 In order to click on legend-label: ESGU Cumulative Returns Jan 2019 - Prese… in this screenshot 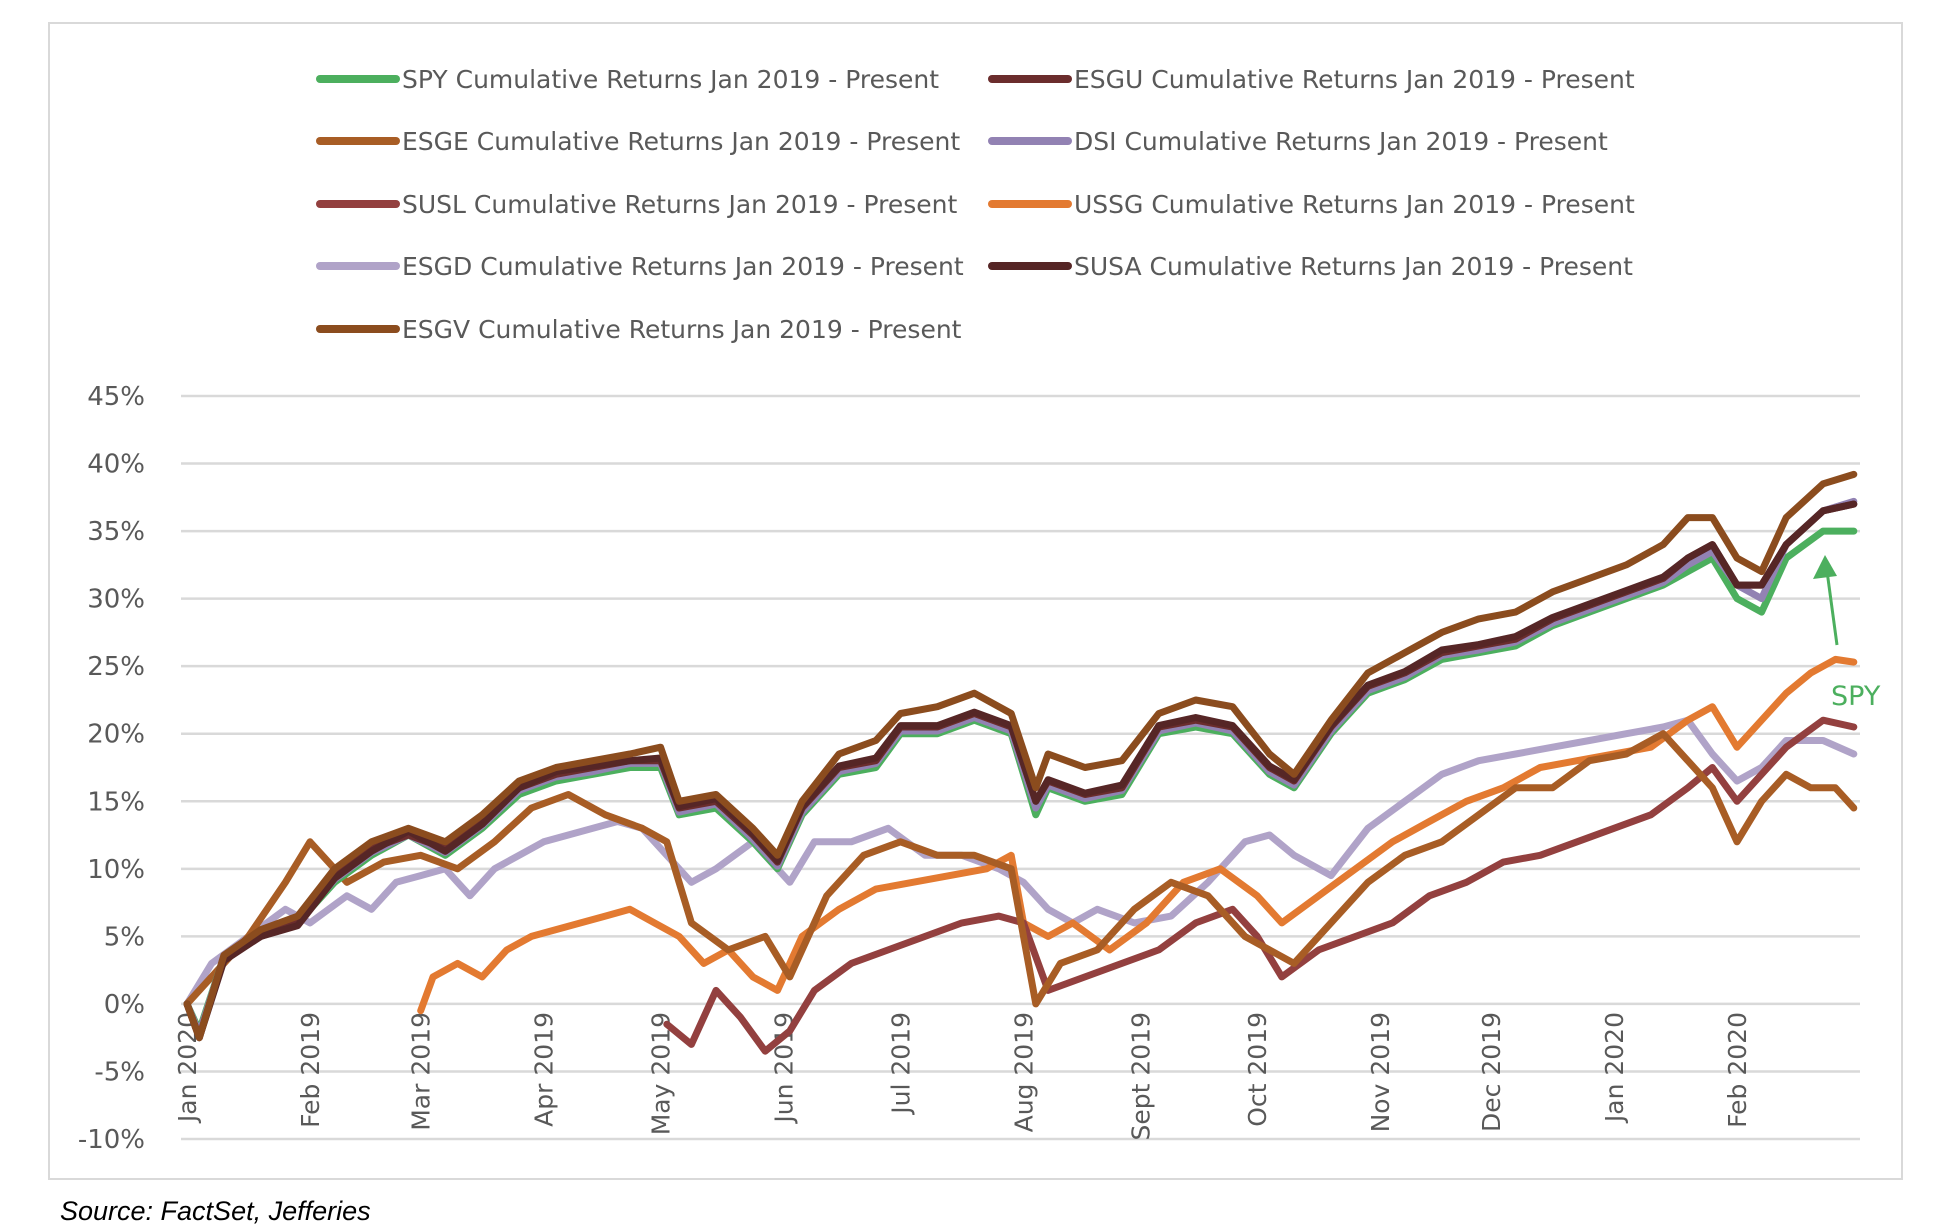, I will do `click(1354, 79)`.